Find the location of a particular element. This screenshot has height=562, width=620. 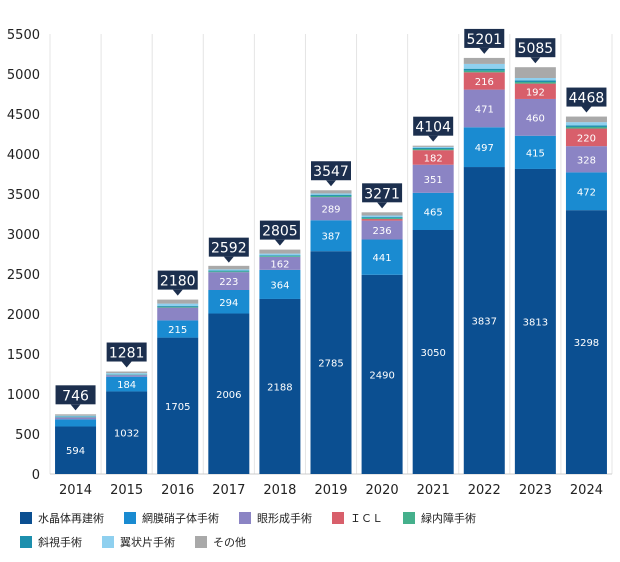

y-tick-label: 3000 is located at coordinates (23, 235).